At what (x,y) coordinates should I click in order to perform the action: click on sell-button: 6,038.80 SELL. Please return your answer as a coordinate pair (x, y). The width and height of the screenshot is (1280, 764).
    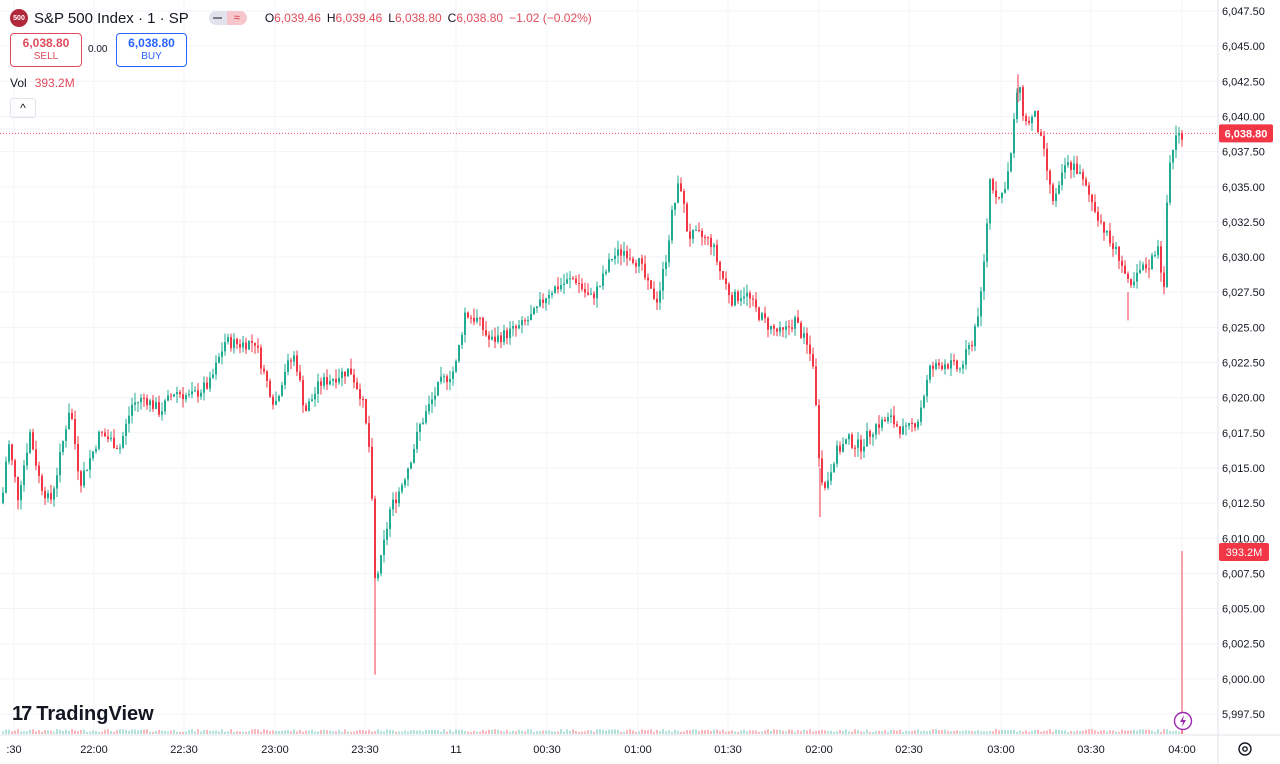
    Looking at the image, I should click on (46, 50).